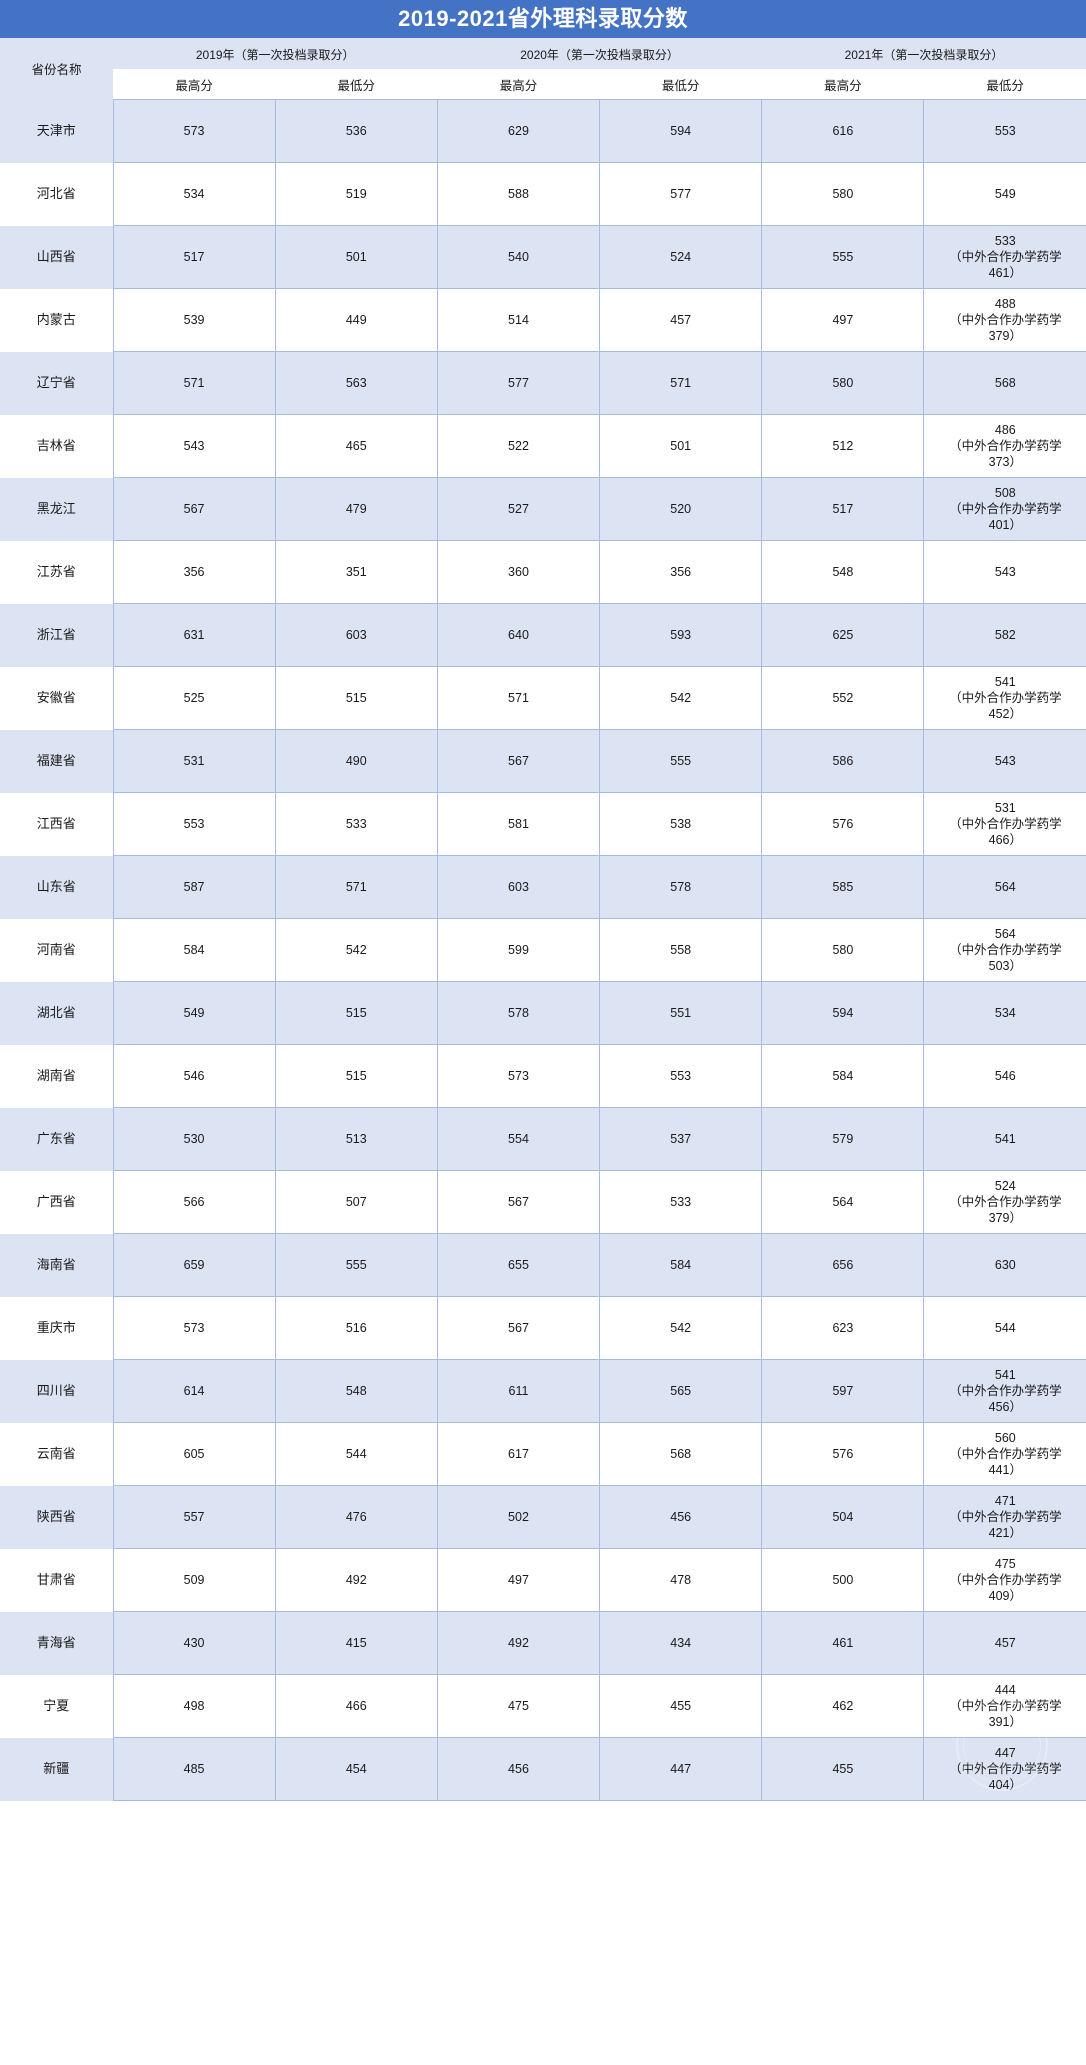  Describe the element at coordinates (681, 257) in the screenshot. I see `score-value: 524` at that location.